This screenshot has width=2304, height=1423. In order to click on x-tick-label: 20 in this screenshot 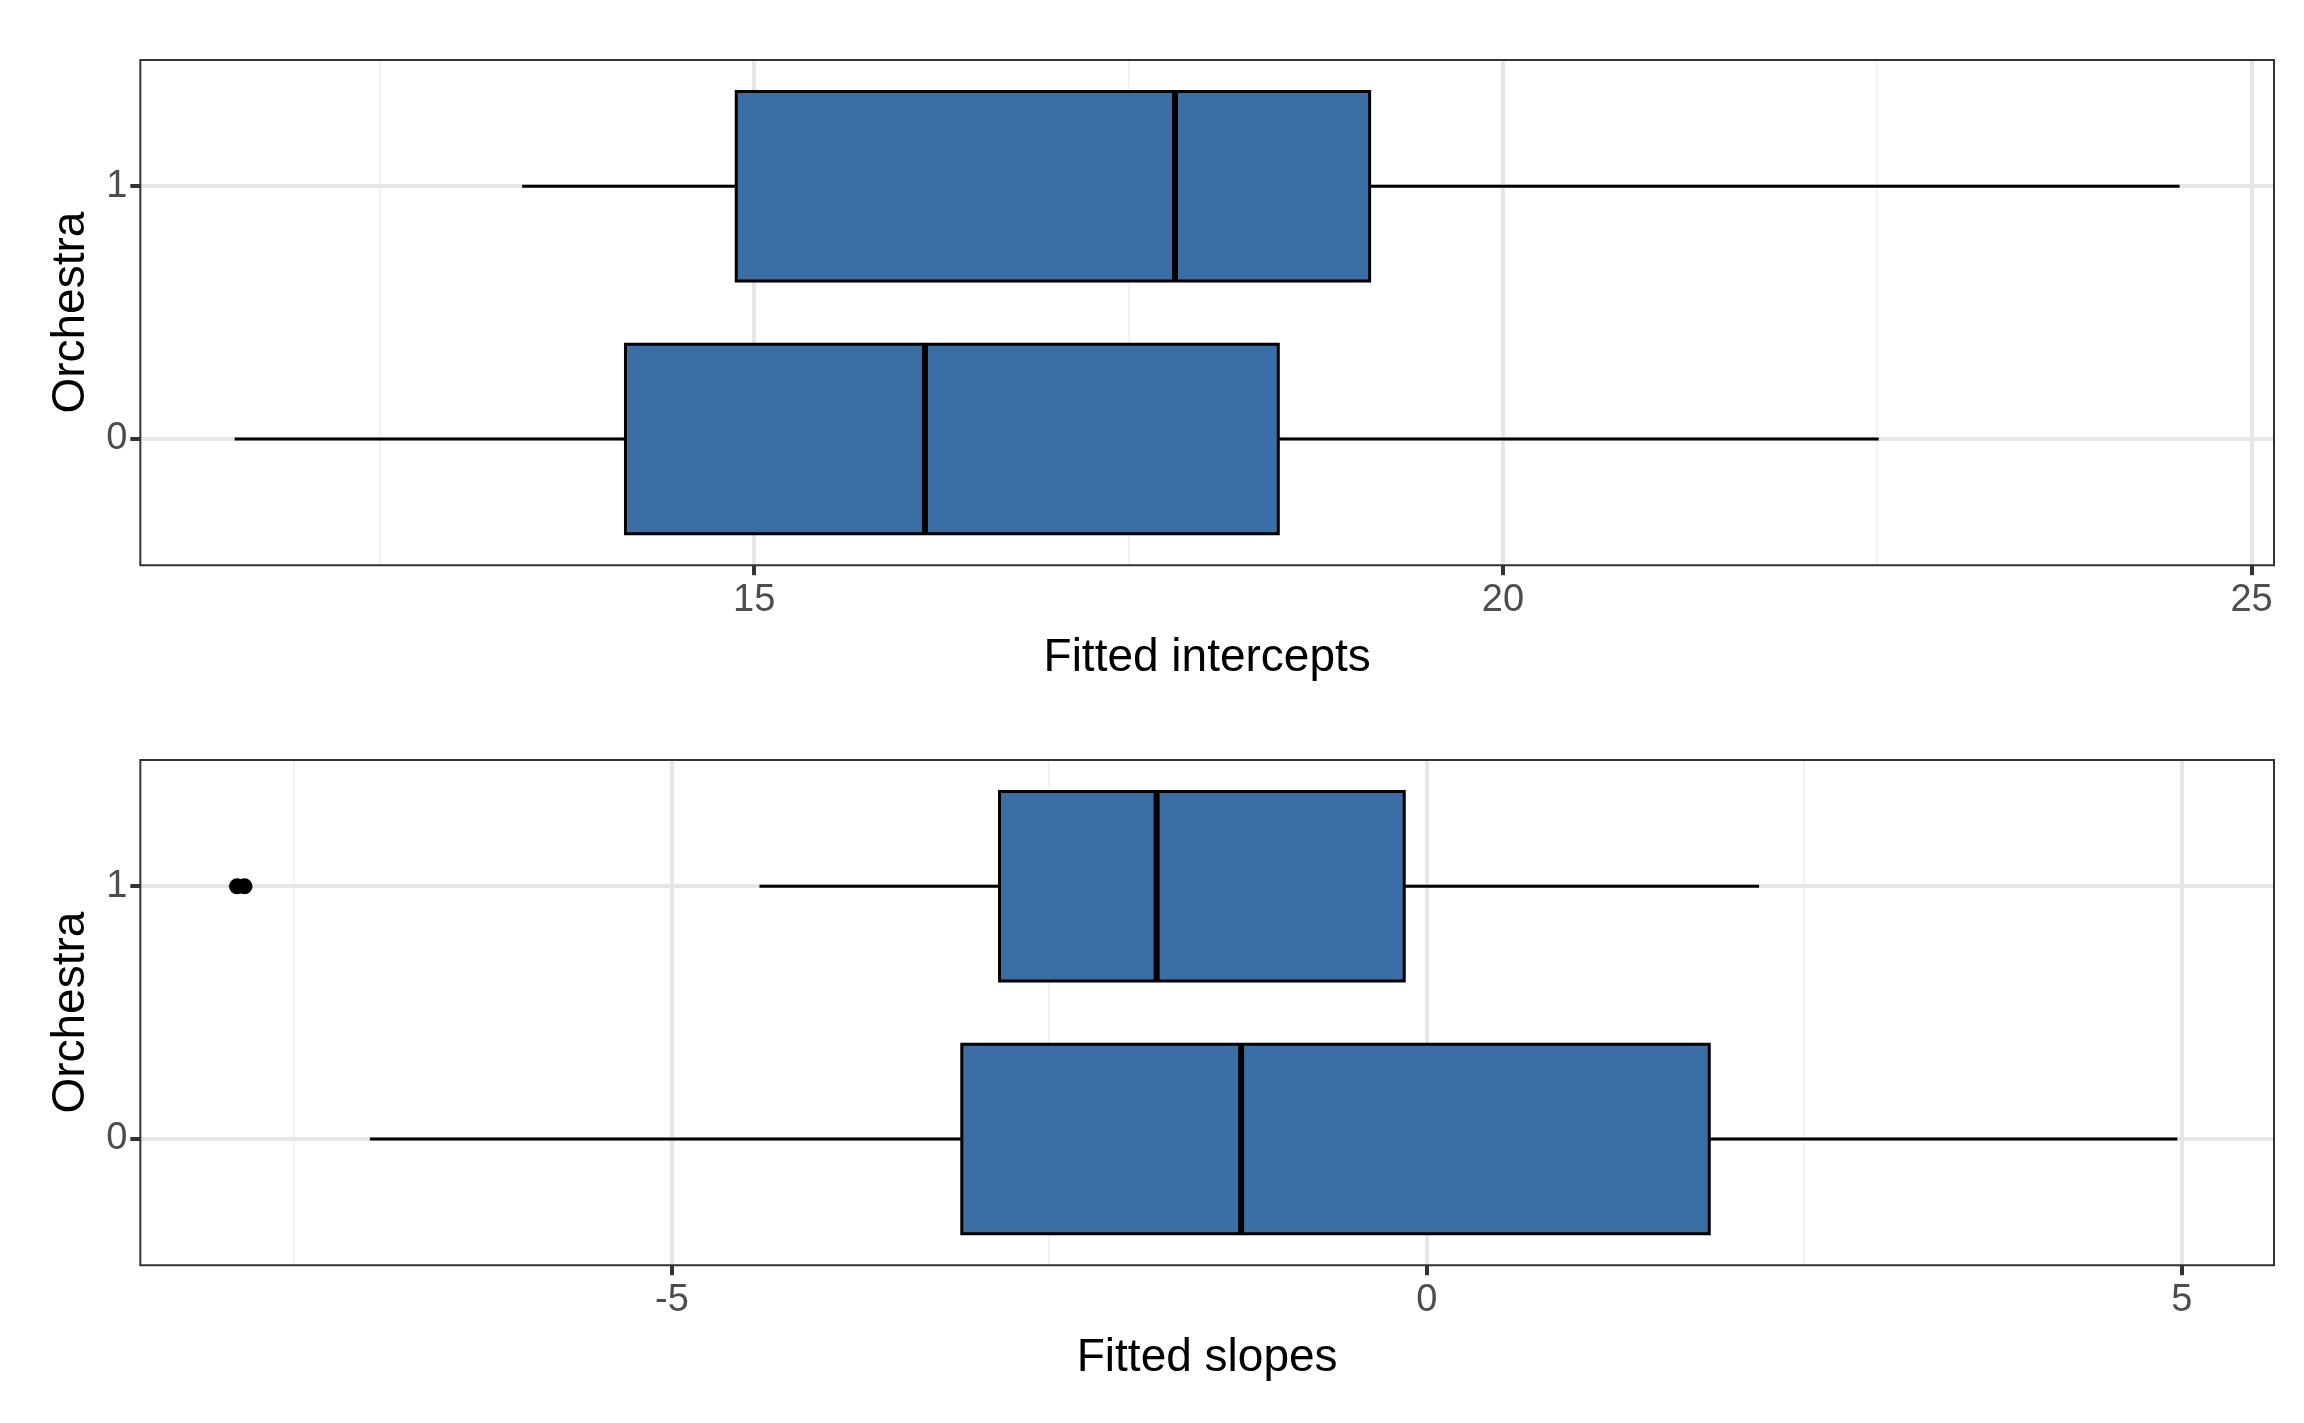, I will do `click(1503, 598)`.